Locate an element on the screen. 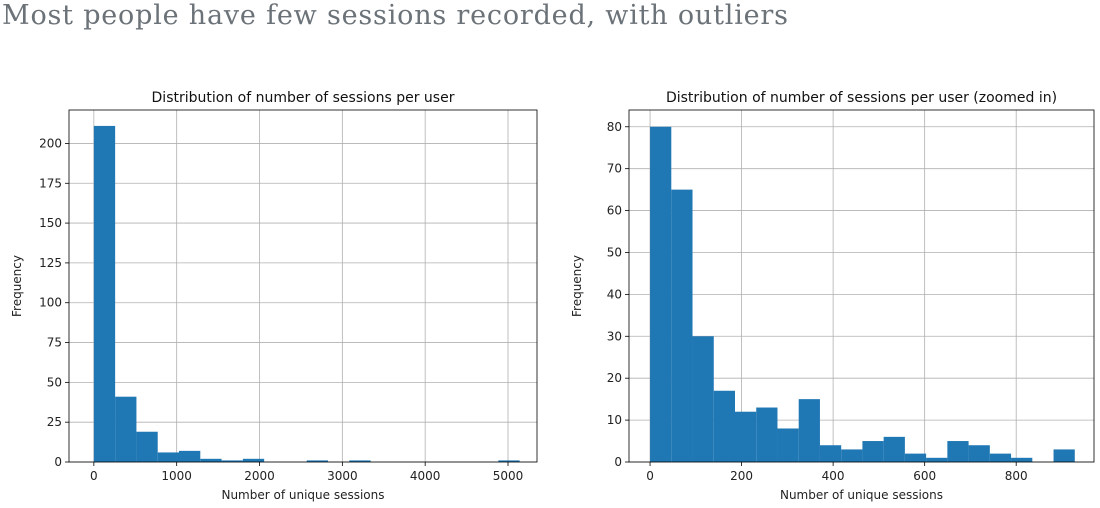  right-x-axis-label: Number of unique sessions is located at coordinates (861, 495).